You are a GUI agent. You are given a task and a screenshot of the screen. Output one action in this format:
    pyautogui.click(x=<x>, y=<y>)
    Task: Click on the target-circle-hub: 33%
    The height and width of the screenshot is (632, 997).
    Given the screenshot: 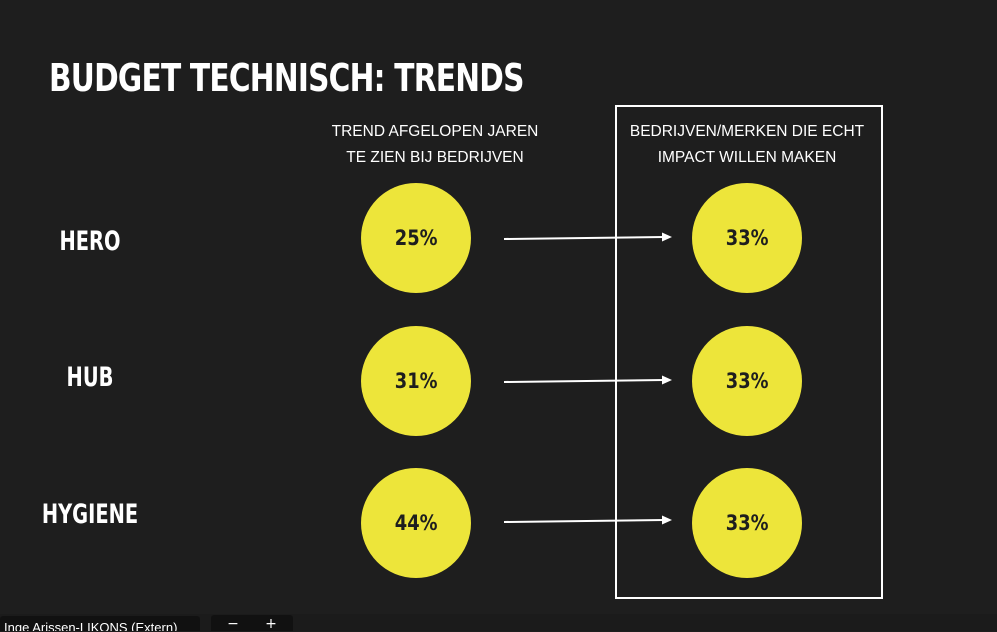 What is the action you would take?
    pyautogui.click(x=747, y=381)
    